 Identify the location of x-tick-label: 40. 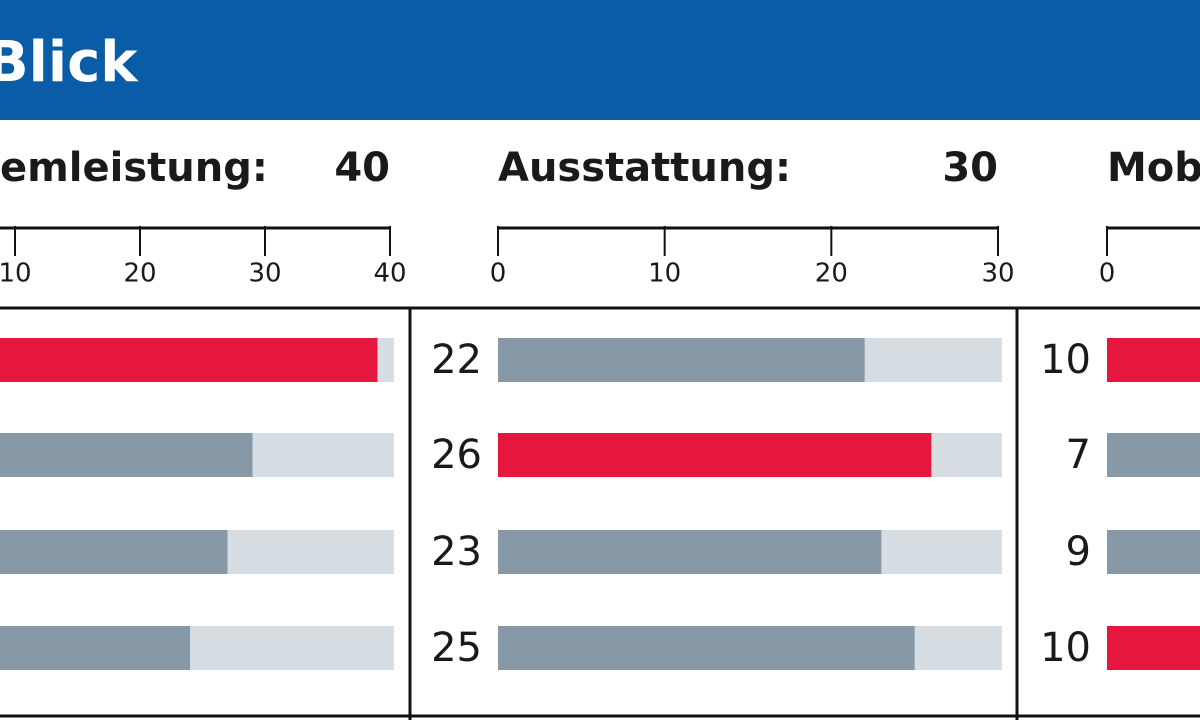
(389, 274).